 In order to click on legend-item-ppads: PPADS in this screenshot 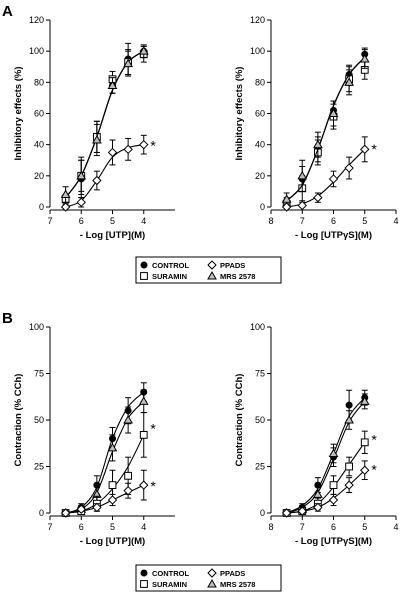, I will do `click(226, 573)`.